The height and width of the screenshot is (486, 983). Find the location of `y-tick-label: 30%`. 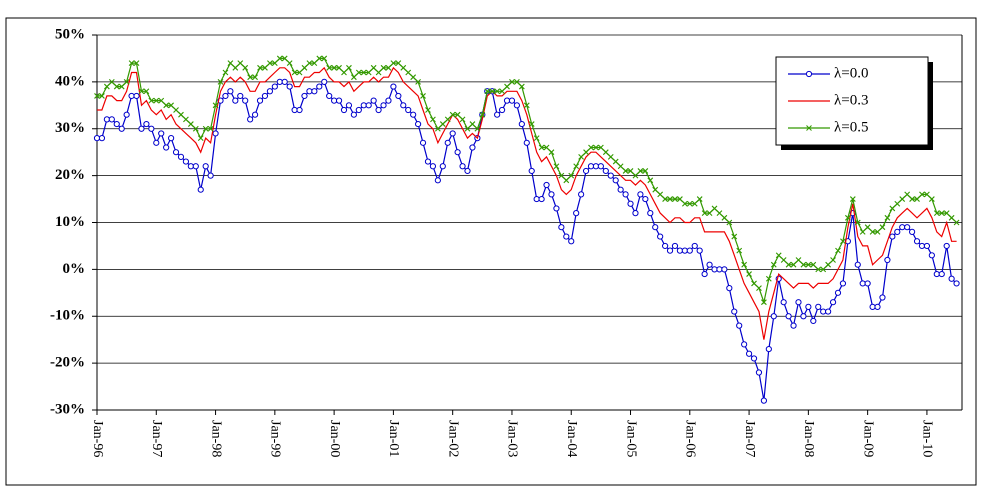

y-tick-label: 30% is located at coordinates (70, 128).